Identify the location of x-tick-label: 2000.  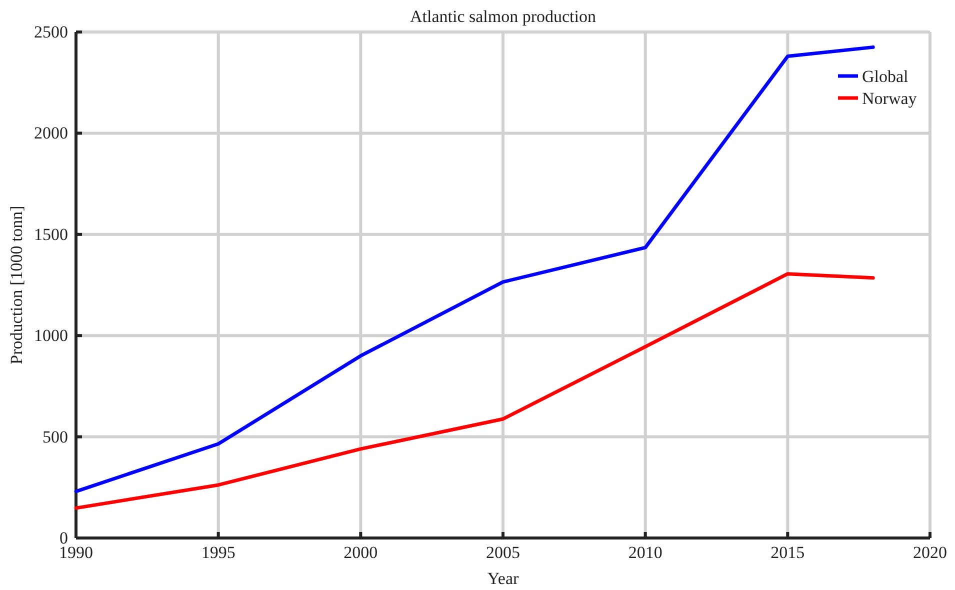
(361, 552).